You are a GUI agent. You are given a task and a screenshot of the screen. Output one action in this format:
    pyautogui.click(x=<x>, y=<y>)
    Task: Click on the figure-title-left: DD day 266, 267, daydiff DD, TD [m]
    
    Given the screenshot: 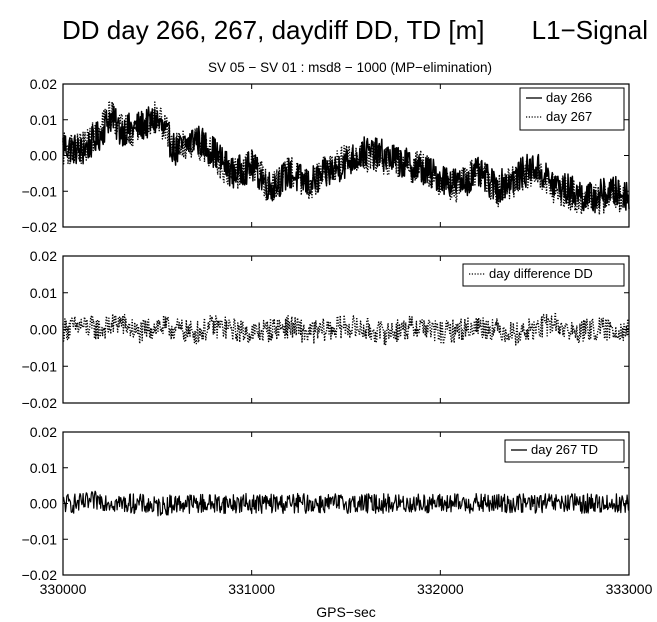 What is the action you would take?
    pyautogui.click(x=273, y=30)
    